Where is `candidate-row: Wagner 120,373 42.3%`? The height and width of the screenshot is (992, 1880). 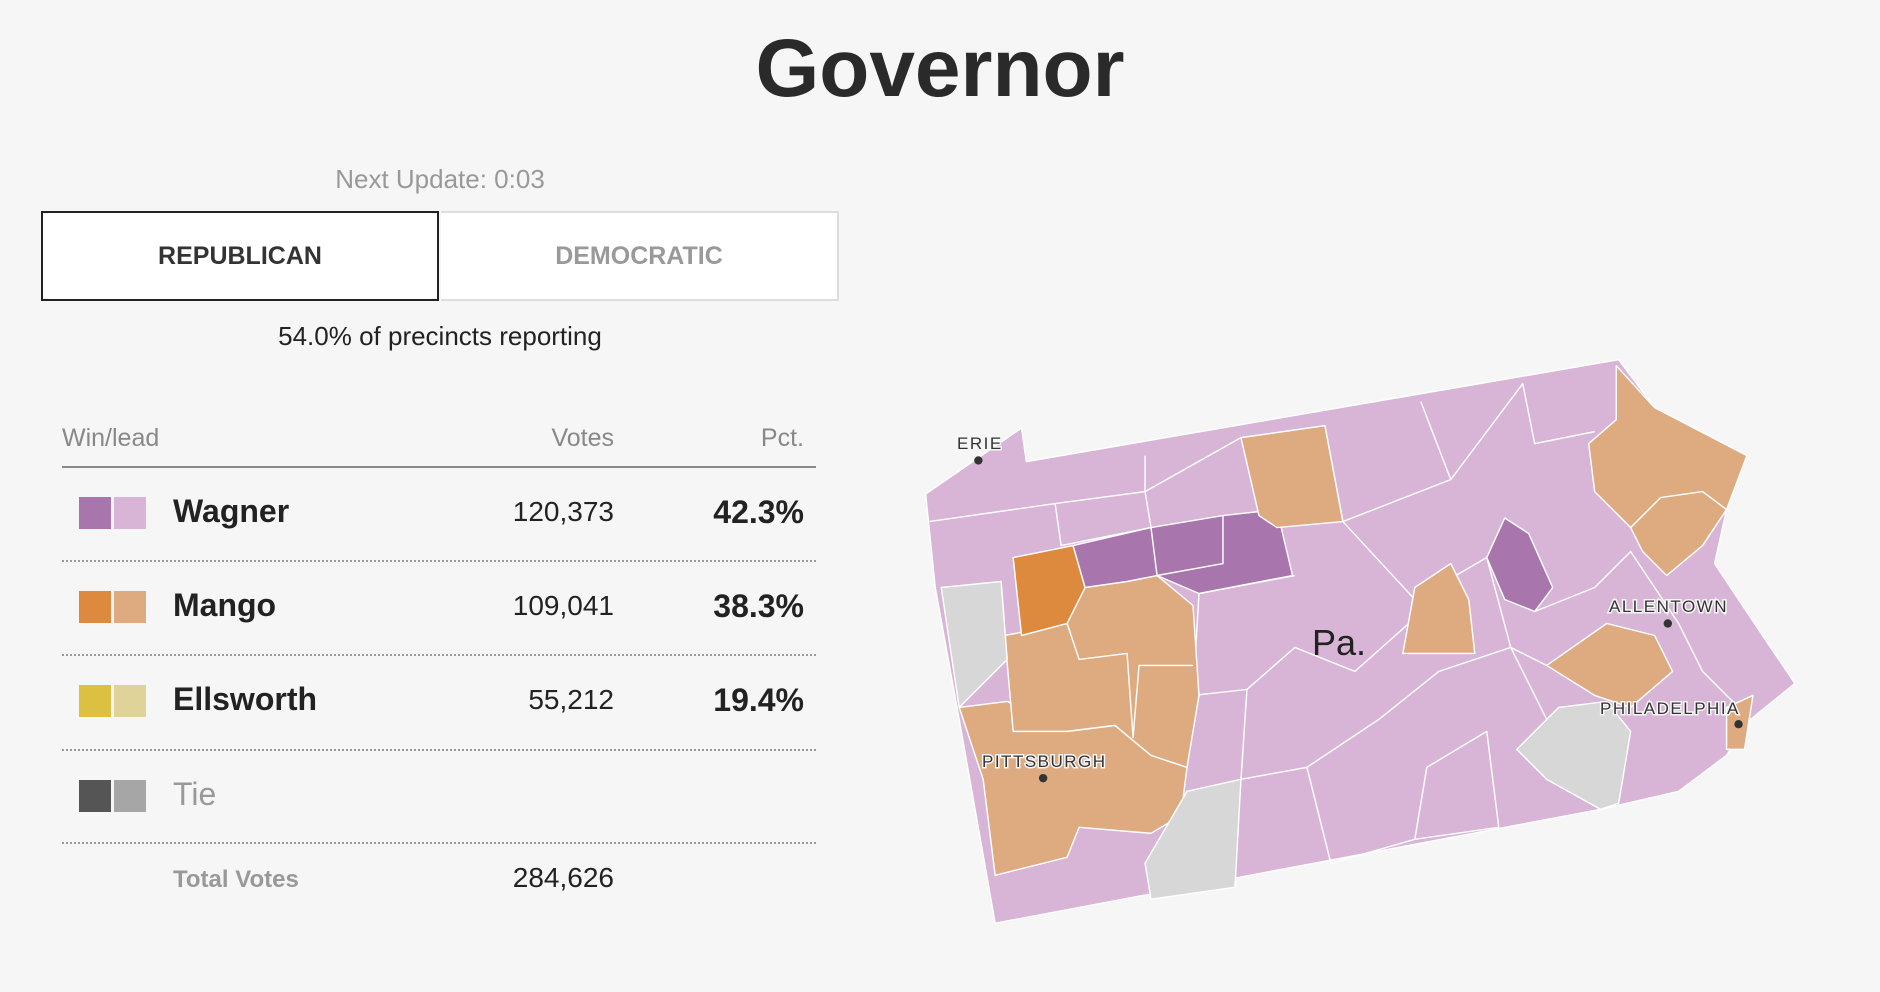
candidate-row: Wagner 120,373 42.3% is located at coordinates (439, 513).